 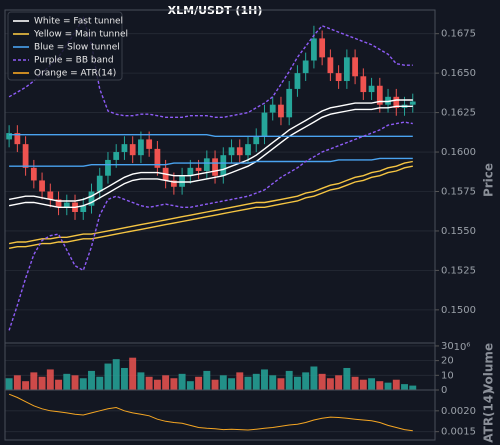 I want to click on atr-label: ATR(14), so click(x=489, y=415).